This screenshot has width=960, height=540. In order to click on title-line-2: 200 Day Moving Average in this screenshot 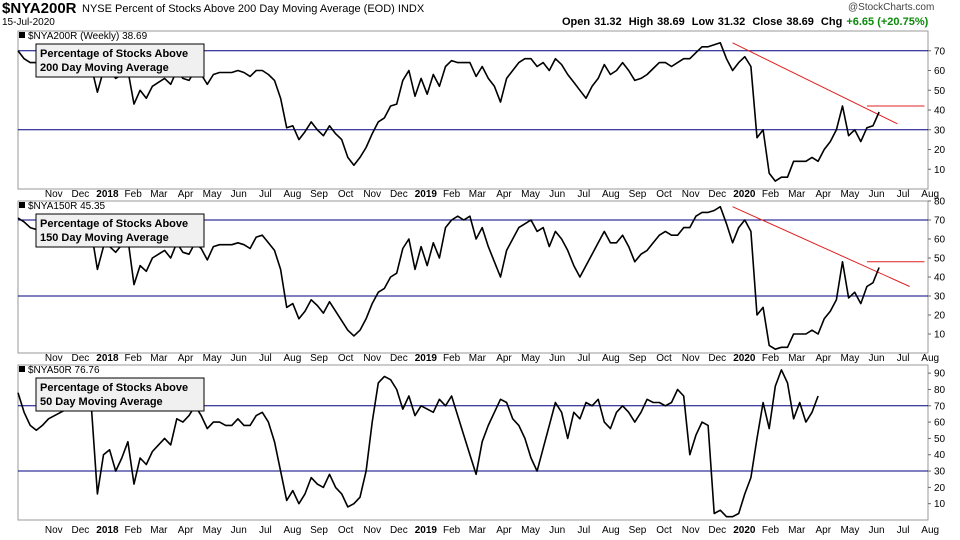, I will do `click(104, 68)`.